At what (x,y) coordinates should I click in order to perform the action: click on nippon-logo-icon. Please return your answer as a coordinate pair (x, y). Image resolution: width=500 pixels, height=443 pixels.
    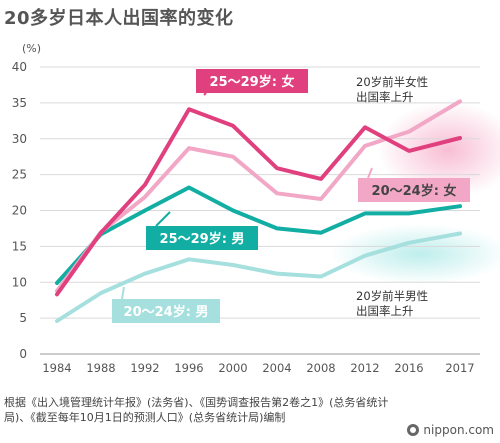
    Looking at the image, I should click on (413, 430).